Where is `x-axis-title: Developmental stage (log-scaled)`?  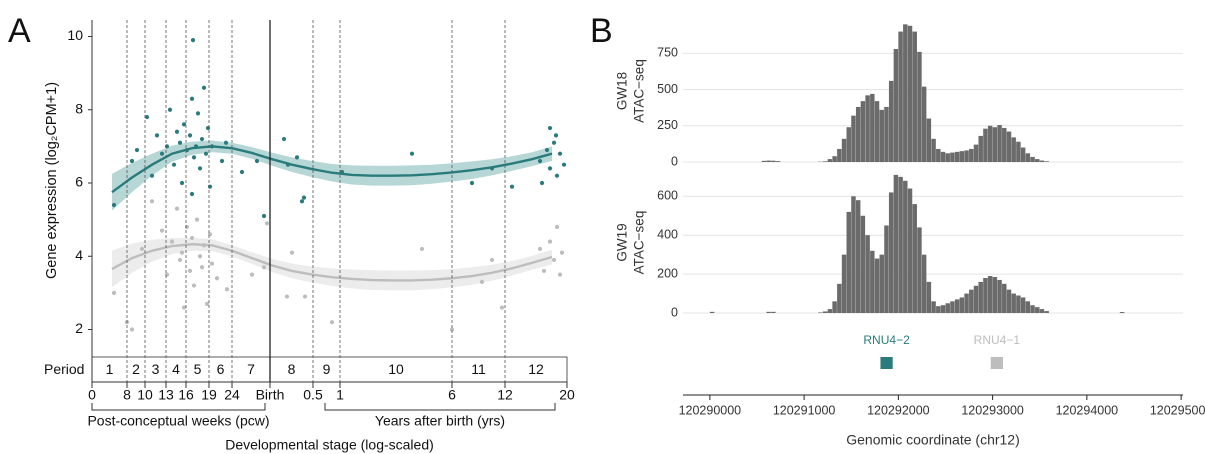
x-axis-title: Developmental stage (log-scaled) is located at coordinates (329, 445).